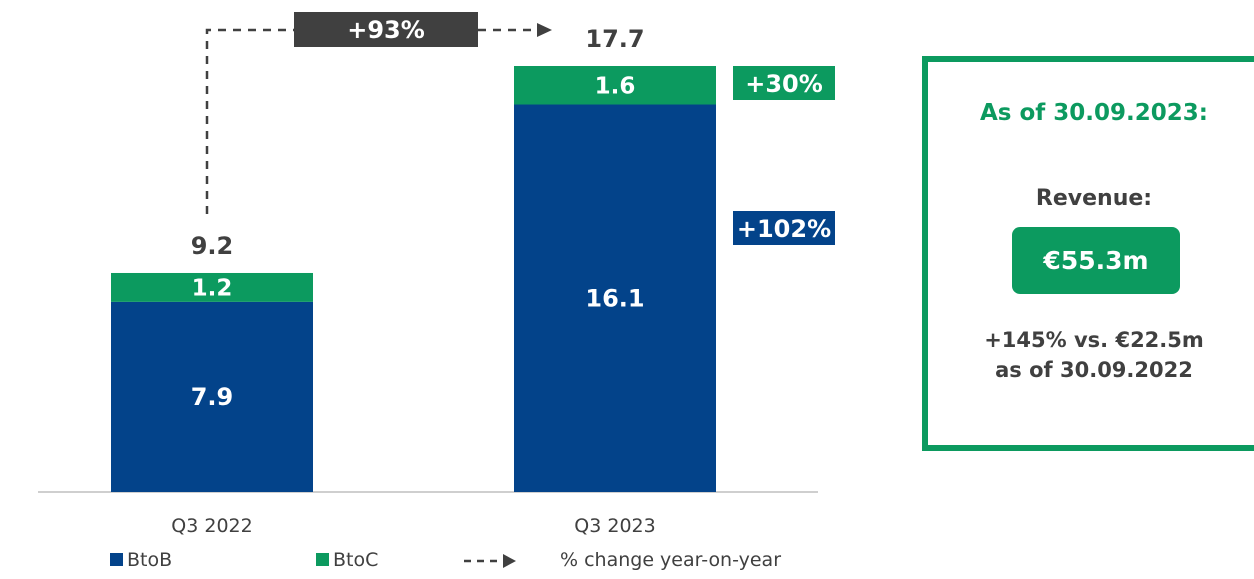  I want to click on data-label-btoc-0: 1.2, so click(212, 288).